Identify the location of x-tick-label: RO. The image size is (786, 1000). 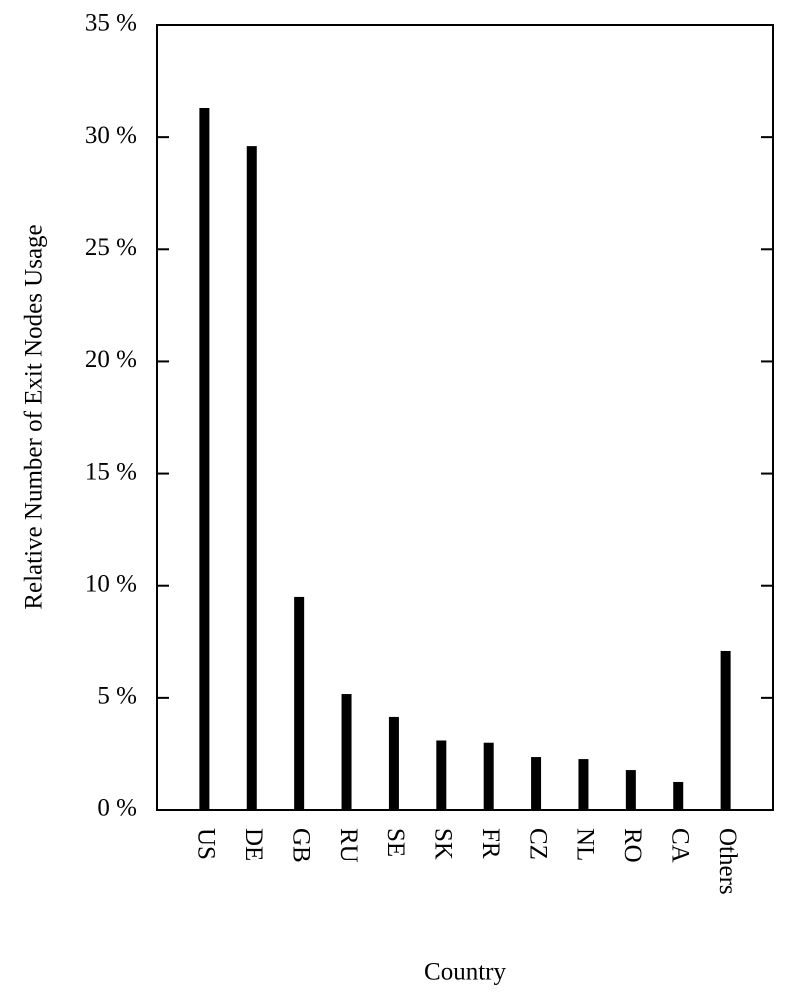
(632, 845).